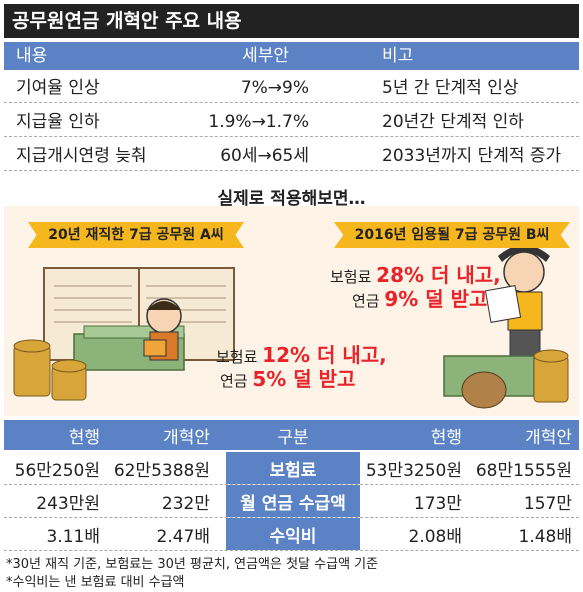 This screenshot has height=592, width=583. I want to click on table2-cell: 68만1555원, so click(523, 470).